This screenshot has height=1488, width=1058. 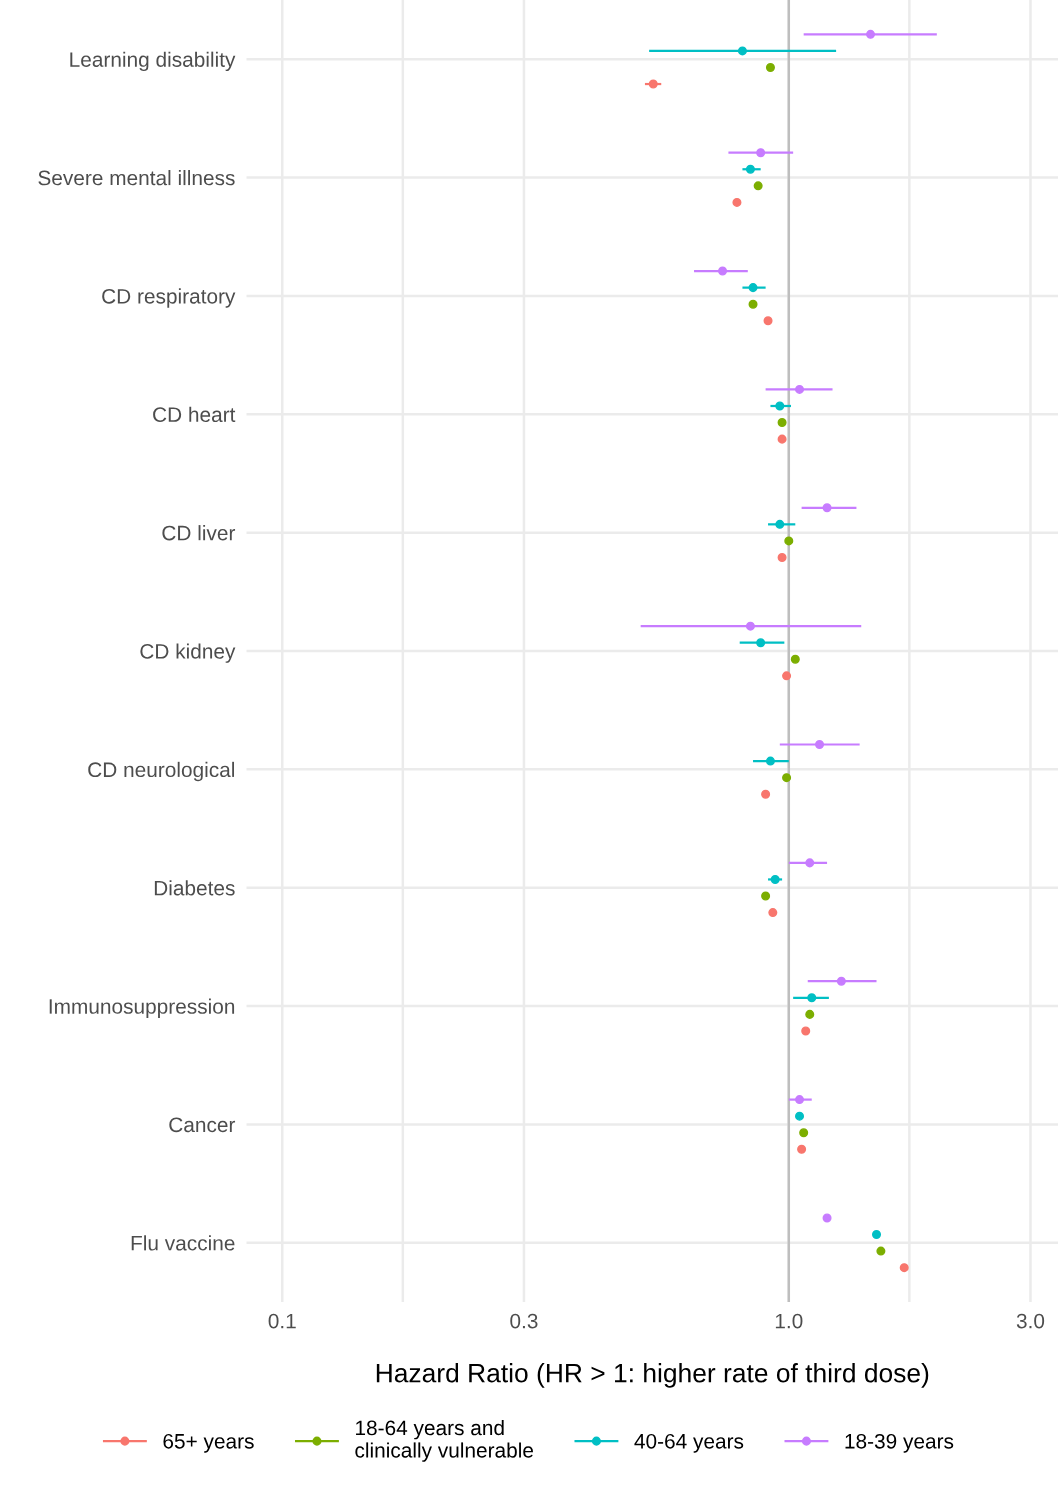 What do you see at coordinates (194, 414) in the screenshot?
I see `y-tick-label: CD heart` at bounding box center [194, 414].